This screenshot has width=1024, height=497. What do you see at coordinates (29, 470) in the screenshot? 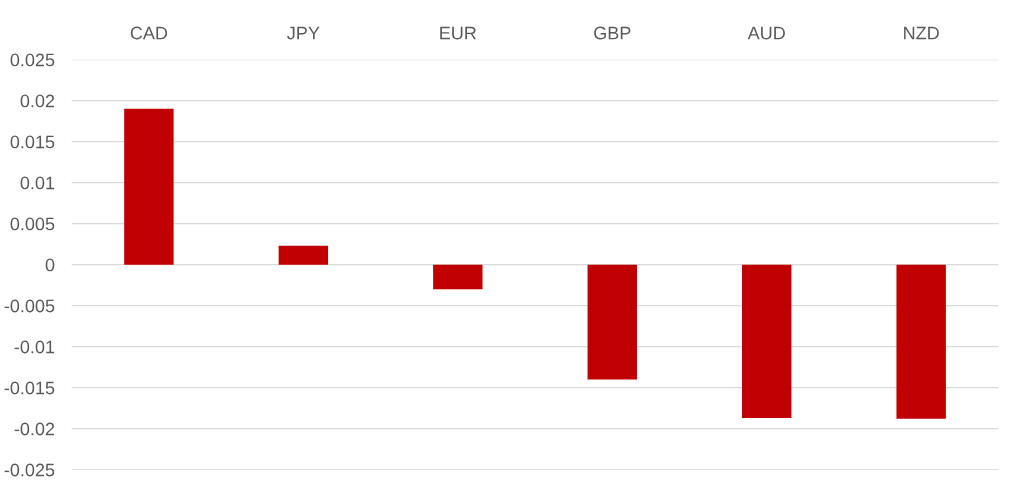
I see `y-tick-label: -0.025` at bounding box center [29, 470].